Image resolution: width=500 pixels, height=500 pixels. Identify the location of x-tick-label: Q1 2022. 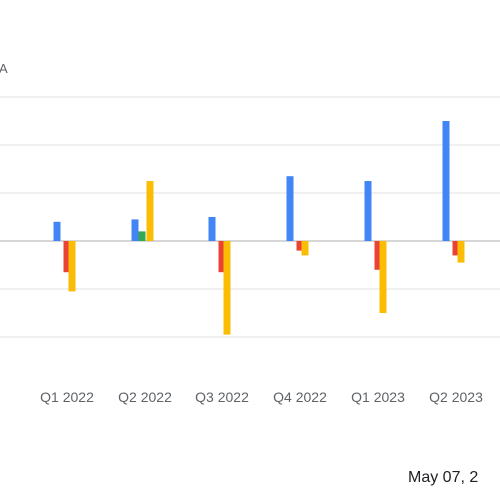
(67, 397).